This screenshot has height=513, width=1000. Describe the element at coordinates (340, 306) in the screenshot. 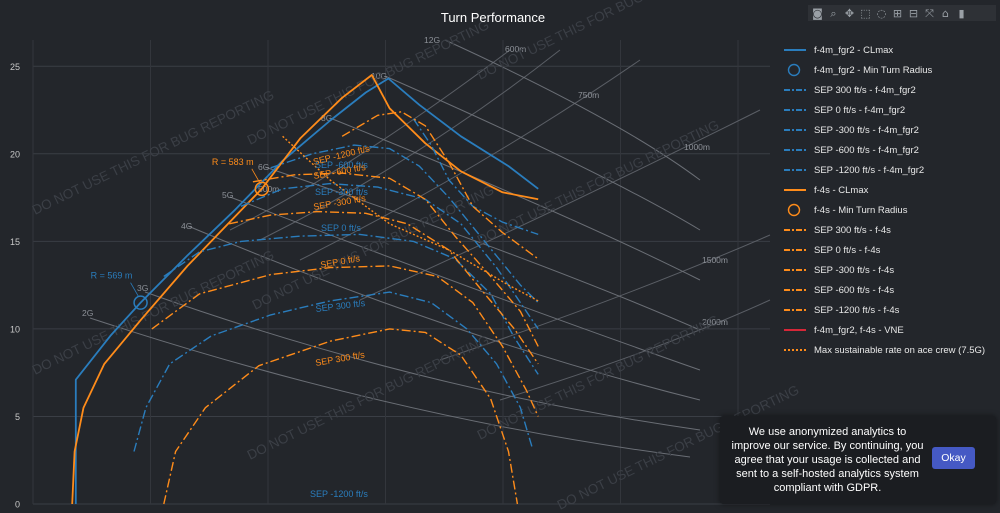

I see `sep-curve-label: SEP 300 ft/s` at that location.